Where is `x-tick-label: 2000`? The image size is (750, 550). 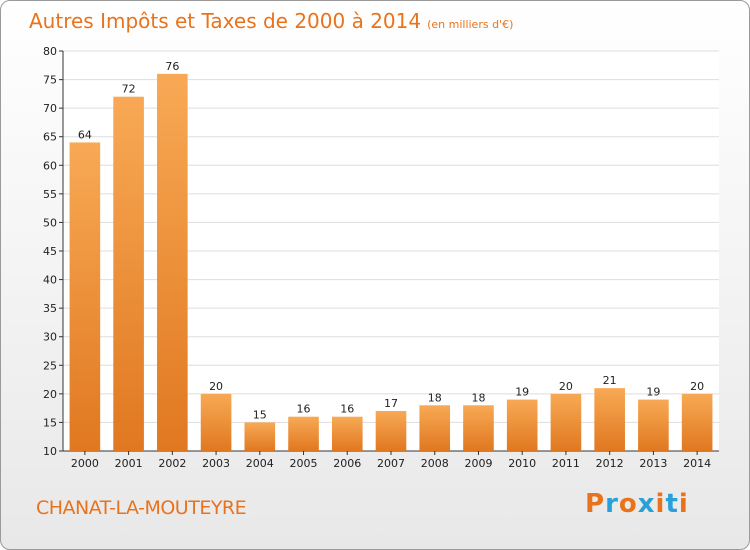 x-tick-label: 2000 is located at coordinates (85, 463).